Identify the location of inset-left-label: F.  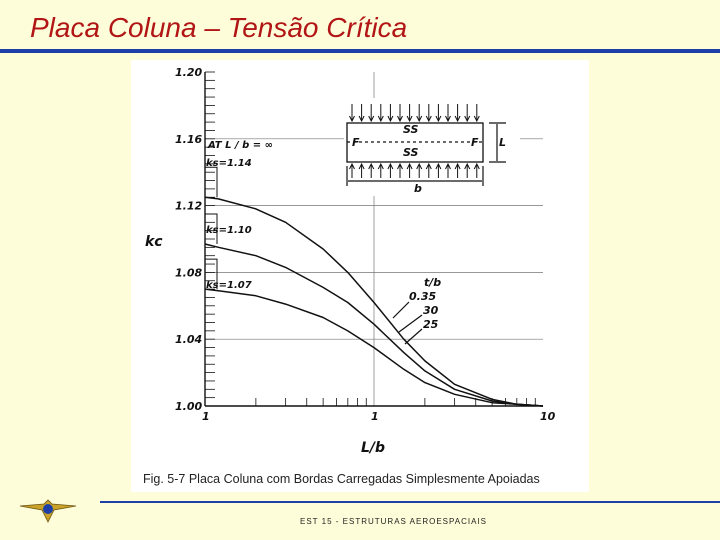
(356, 142).